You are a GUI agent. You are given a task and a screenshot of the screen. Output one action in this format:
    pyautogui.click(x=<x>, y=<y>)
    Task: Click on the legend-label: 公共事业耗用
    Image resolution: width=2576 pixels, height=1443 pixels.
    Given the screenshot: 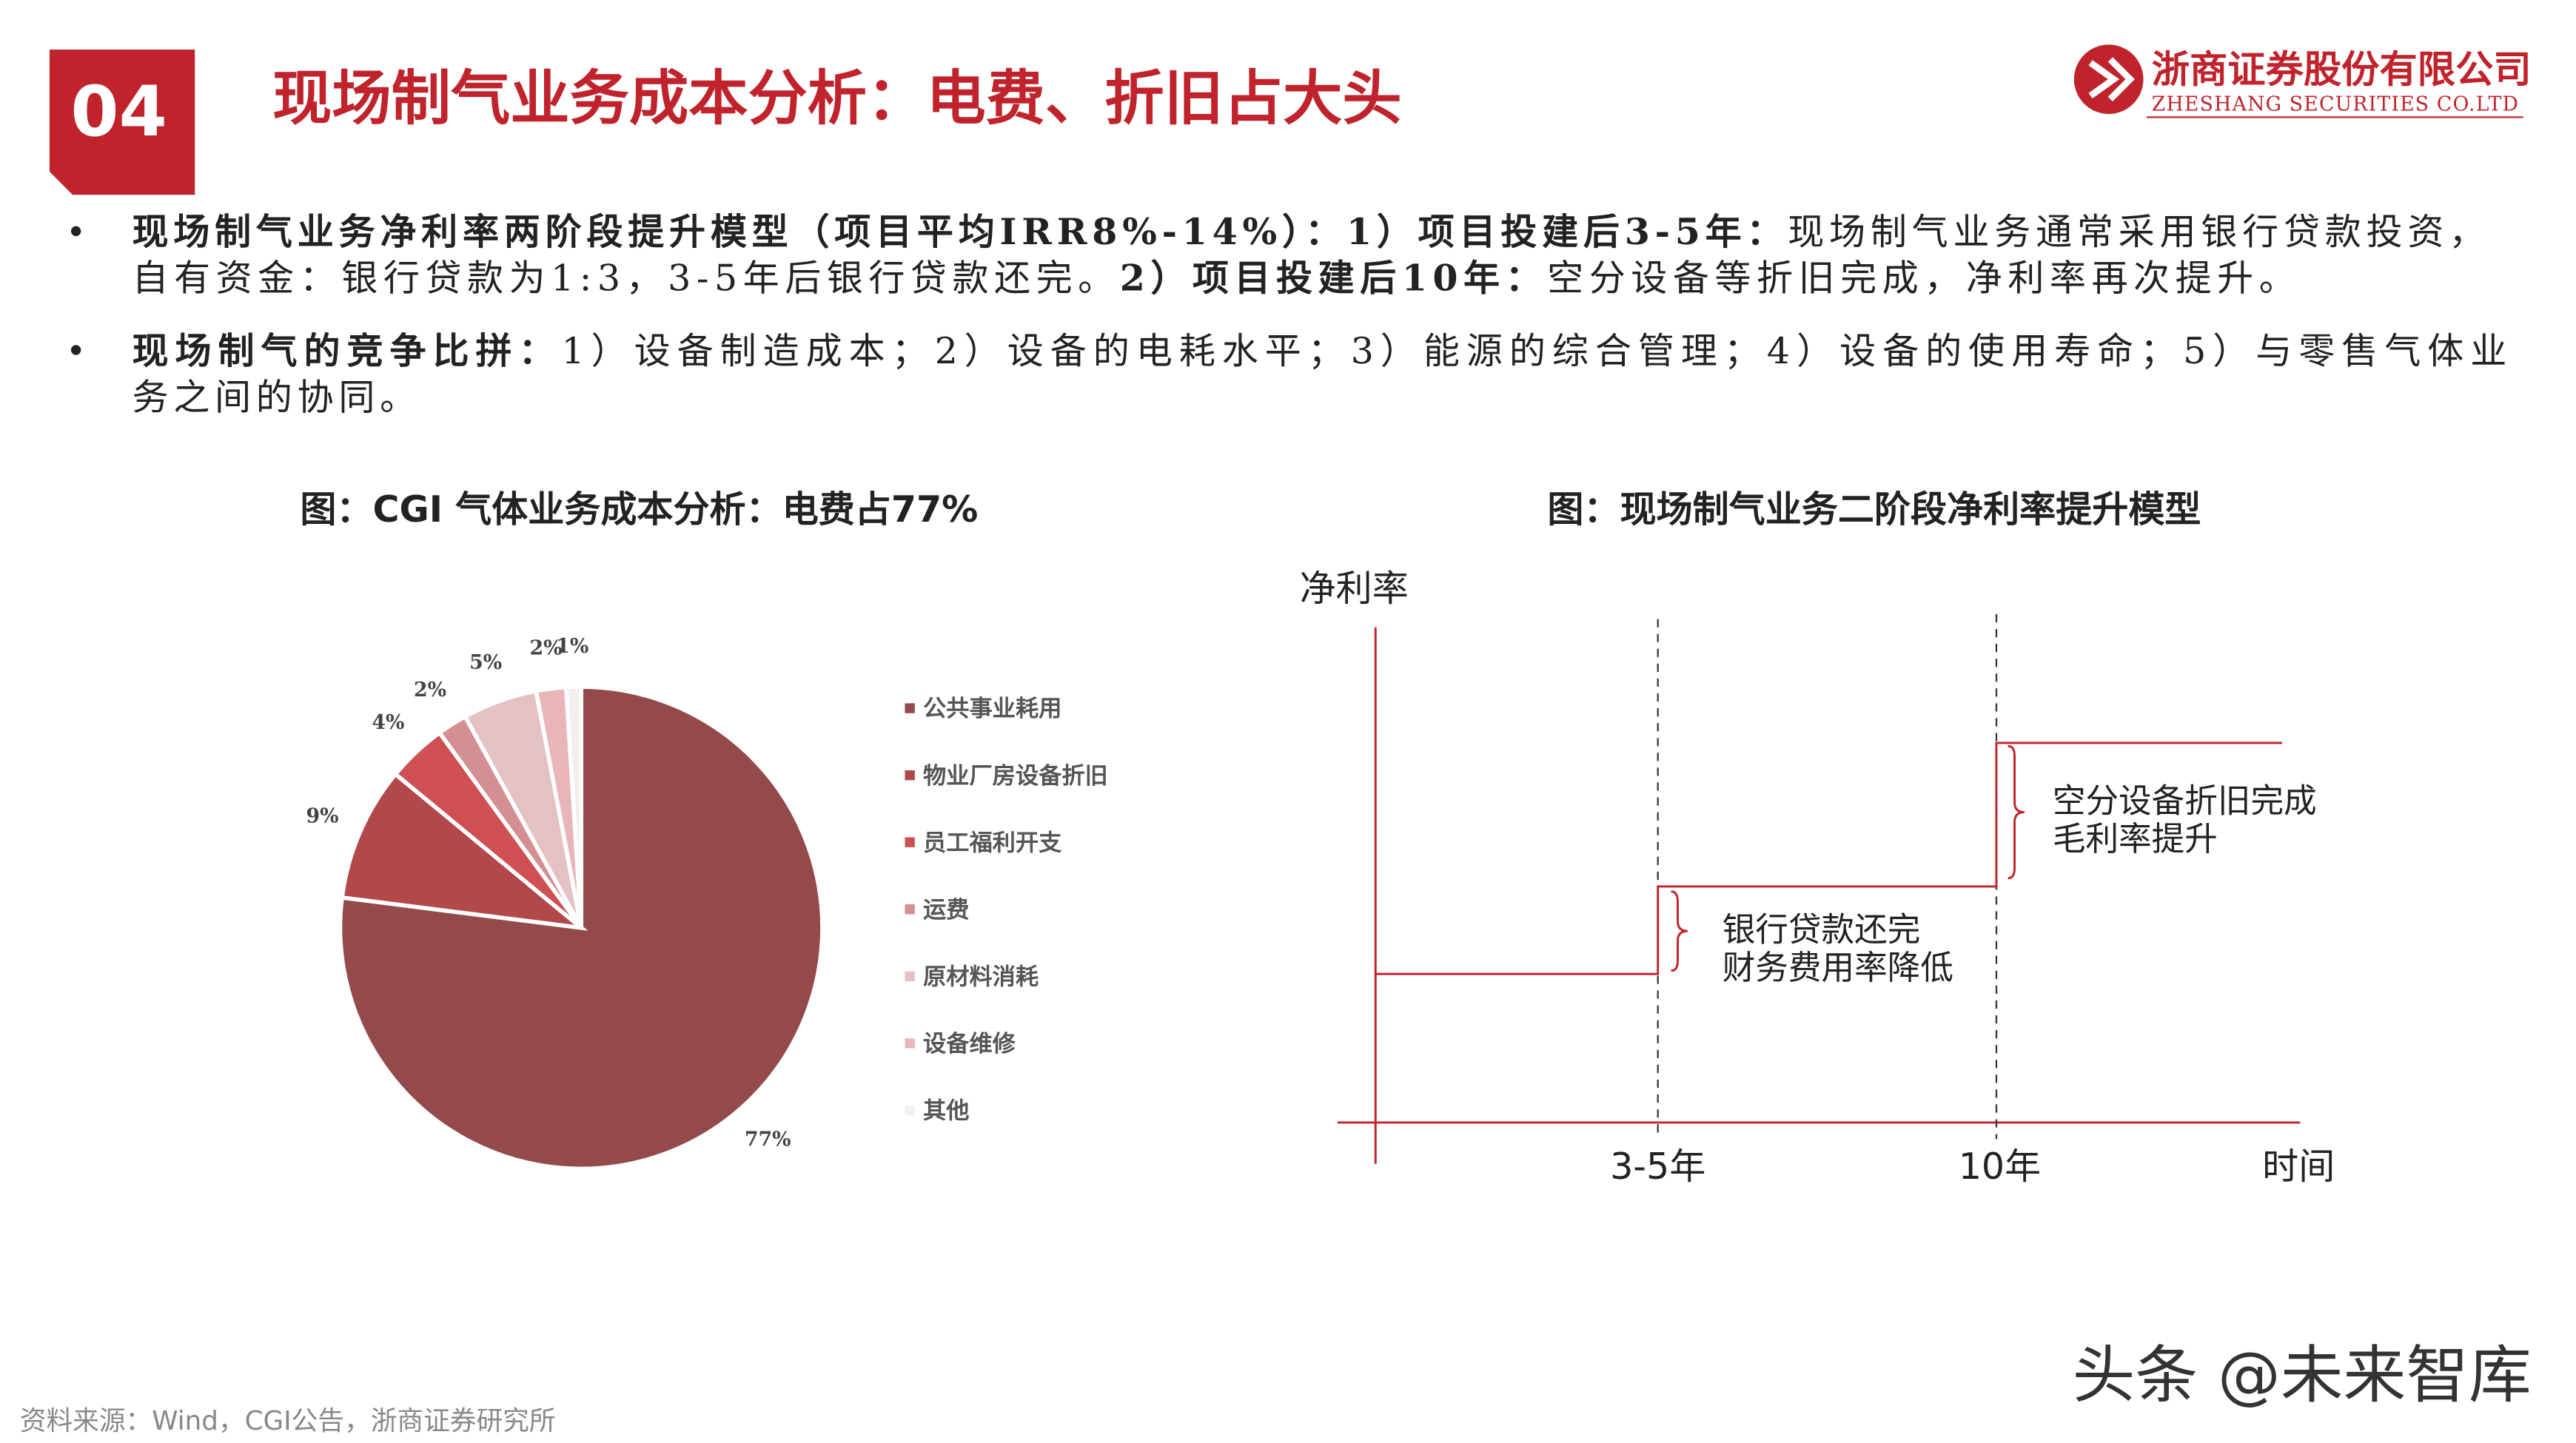 What is the action you would take?
    pyautogui.click(x=992, y=709)
    